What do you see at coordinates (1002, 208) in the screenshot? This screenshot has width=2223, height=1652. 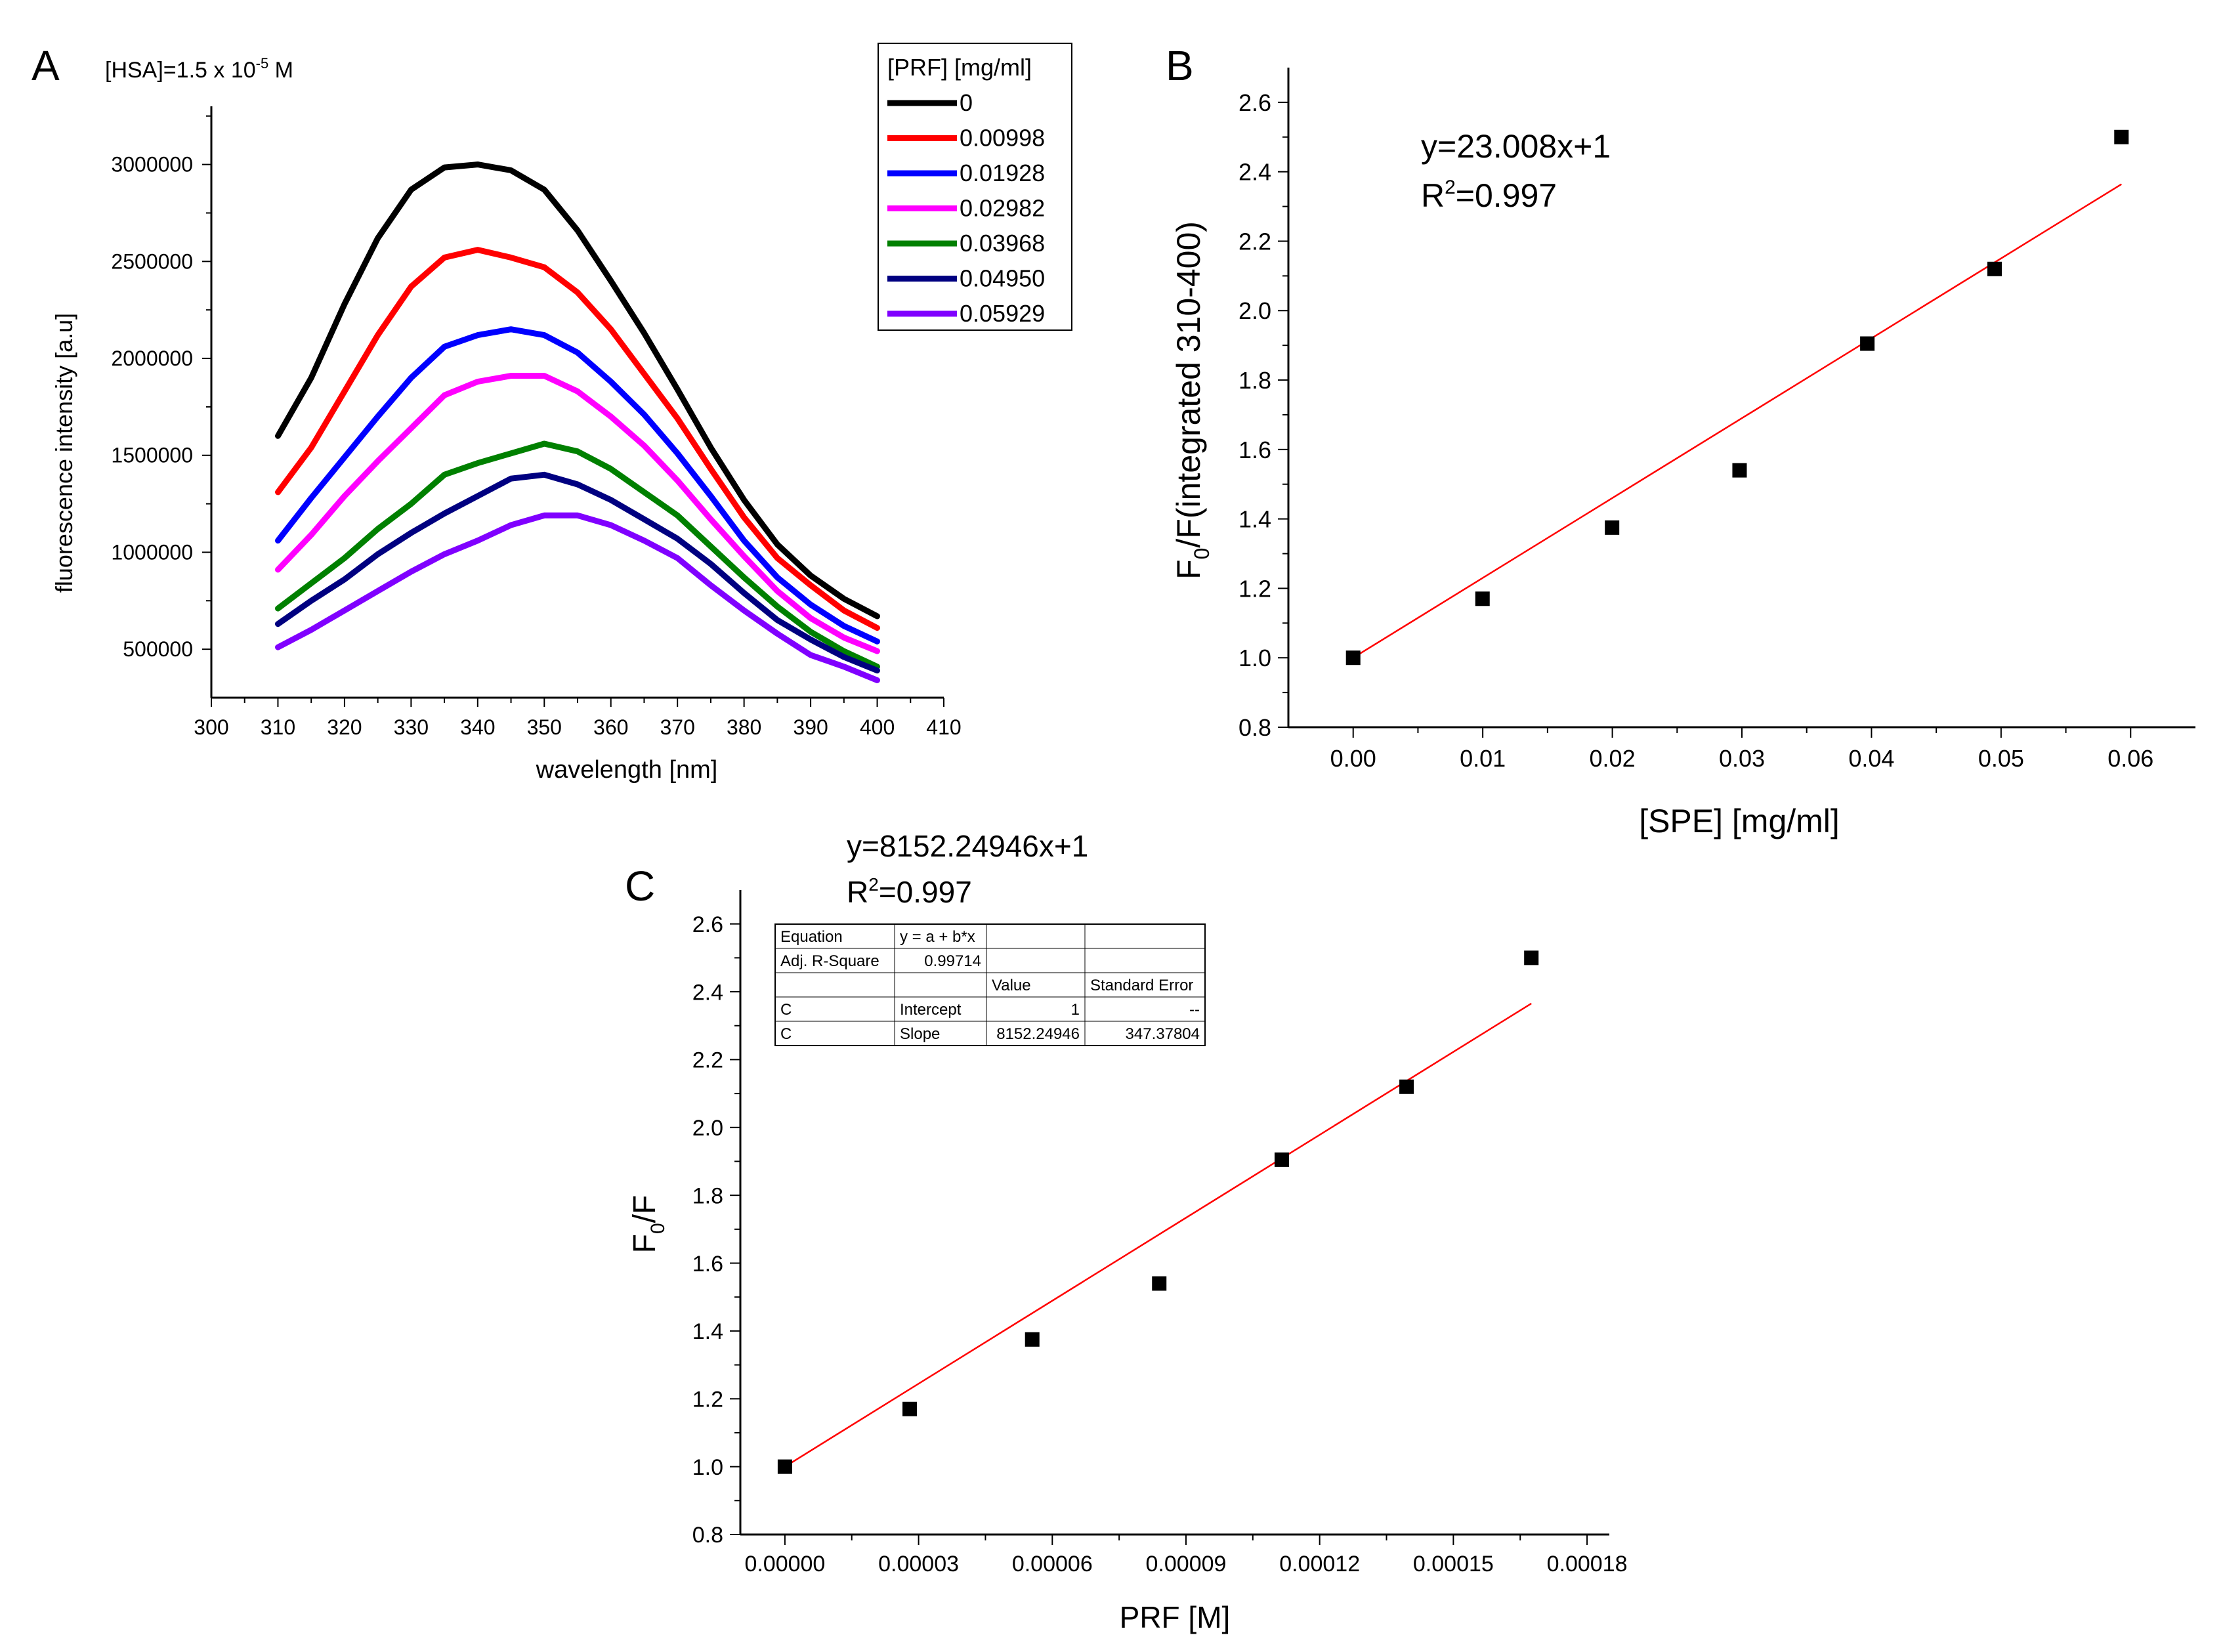 I see `legend-label-3: 0.02982` at bounding box center [1002, 208].